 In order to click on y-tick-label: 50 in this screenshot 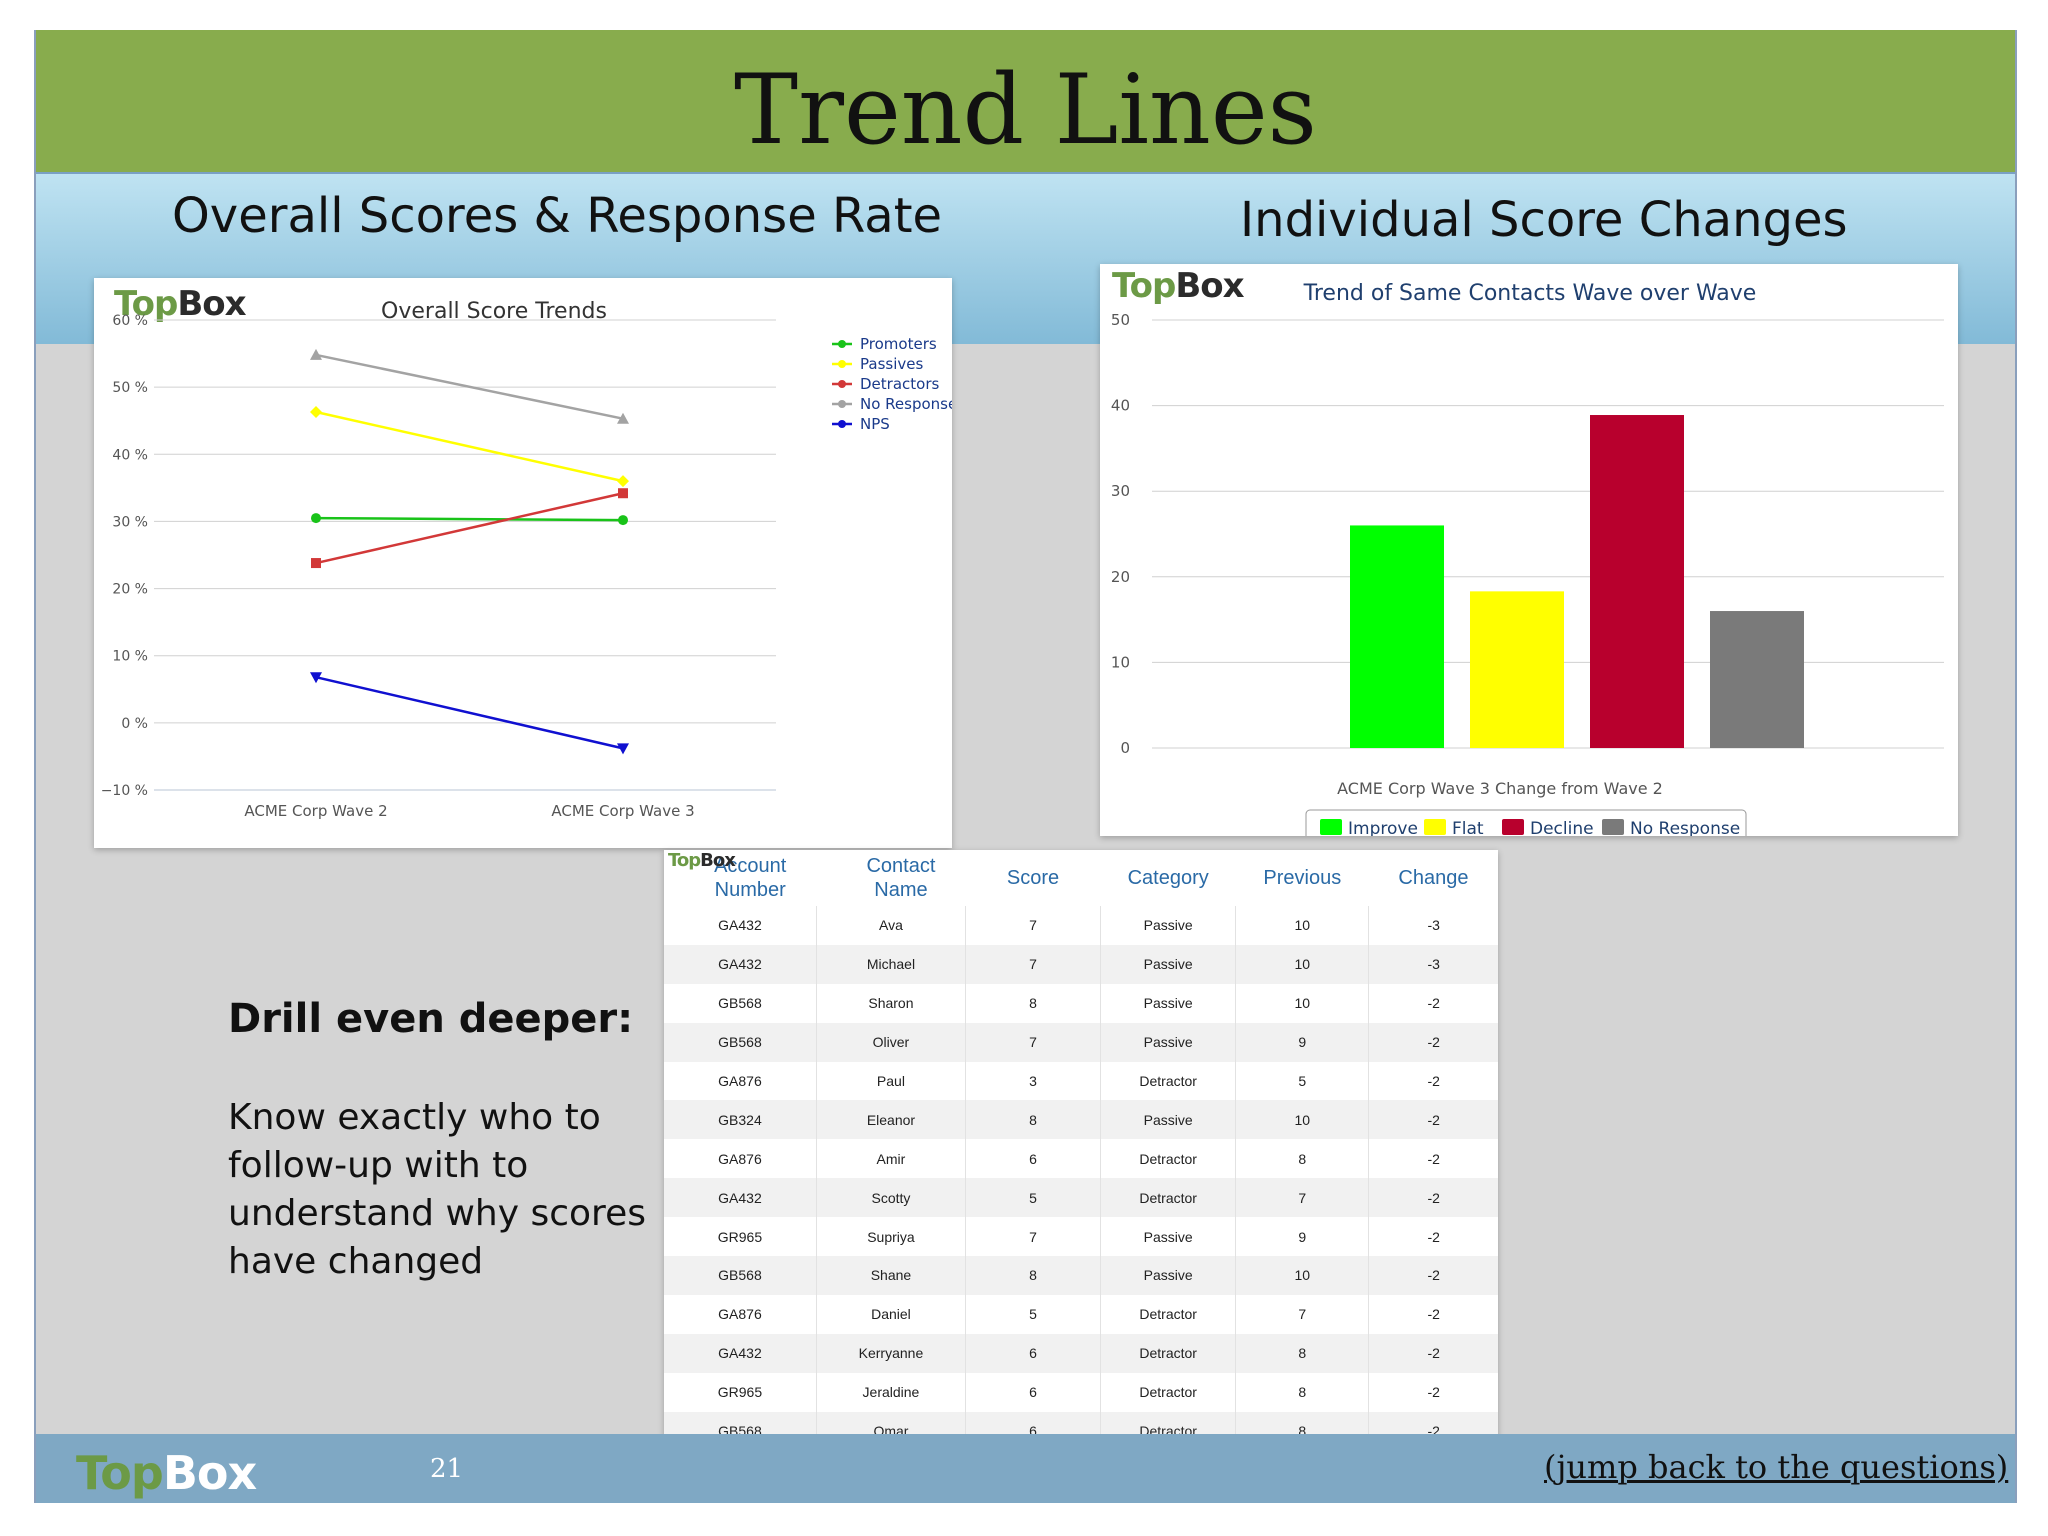, I will do `click(1120, 320)`.